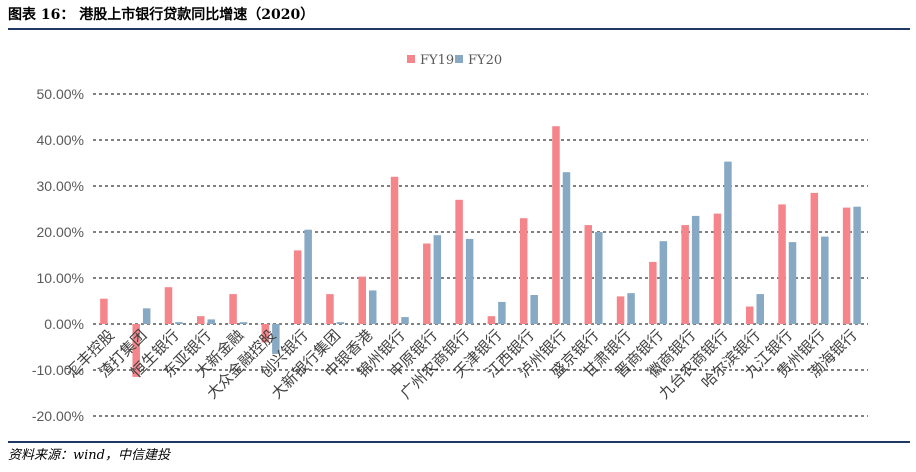 The width and height of the screenshot is (916, 472). I want to click on chart-legend: FY19 FY20, so click(454, 60).